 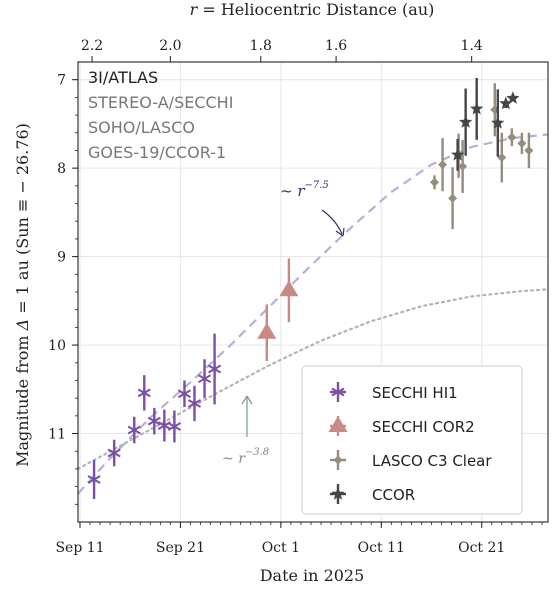 What do you see at coordinates (257, 452) in the screenshot?
I see `shallow-label-exp: −3.8` at bounding box center [257, 452].